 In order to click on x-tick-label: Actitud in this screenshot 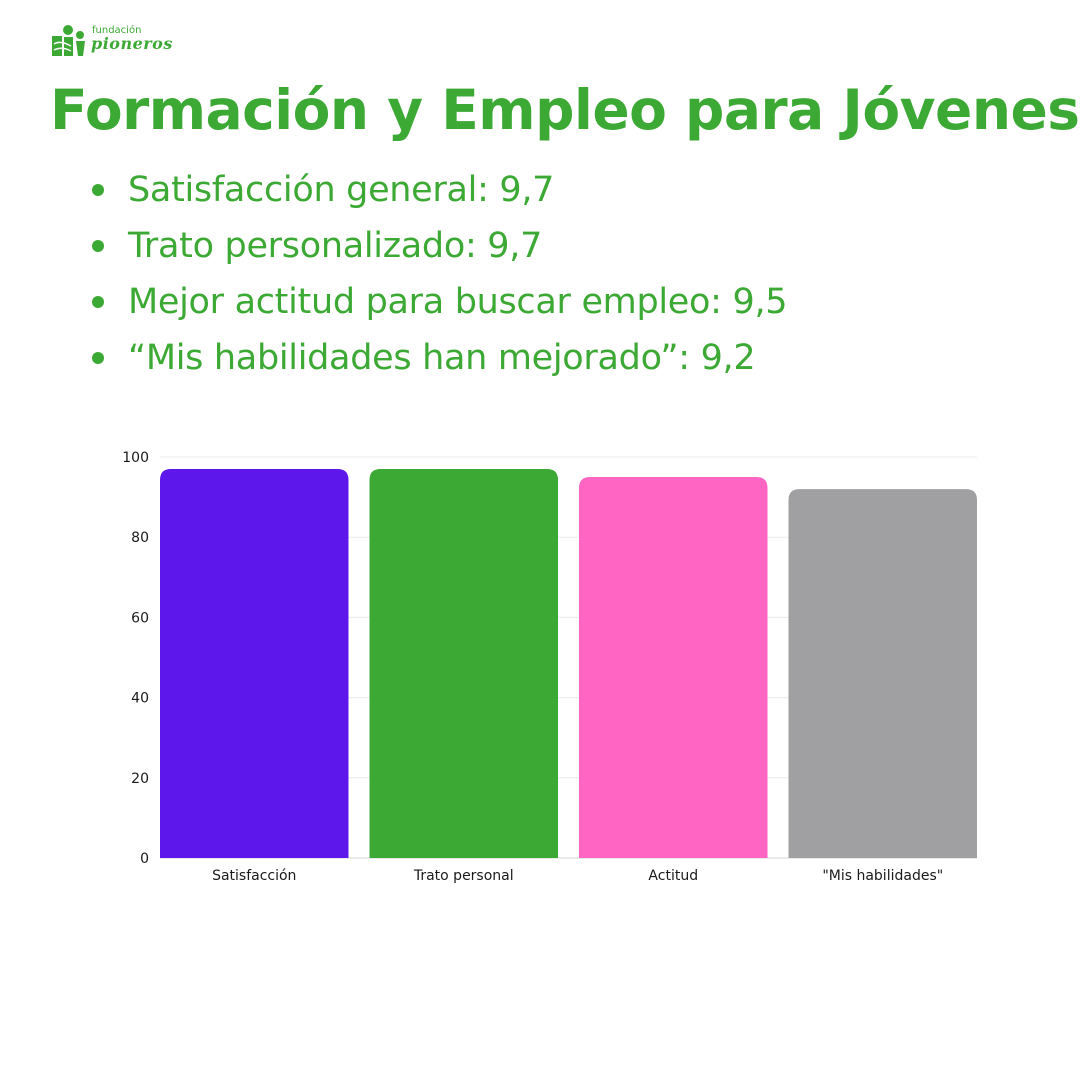, I will do `click(673, 876)`.